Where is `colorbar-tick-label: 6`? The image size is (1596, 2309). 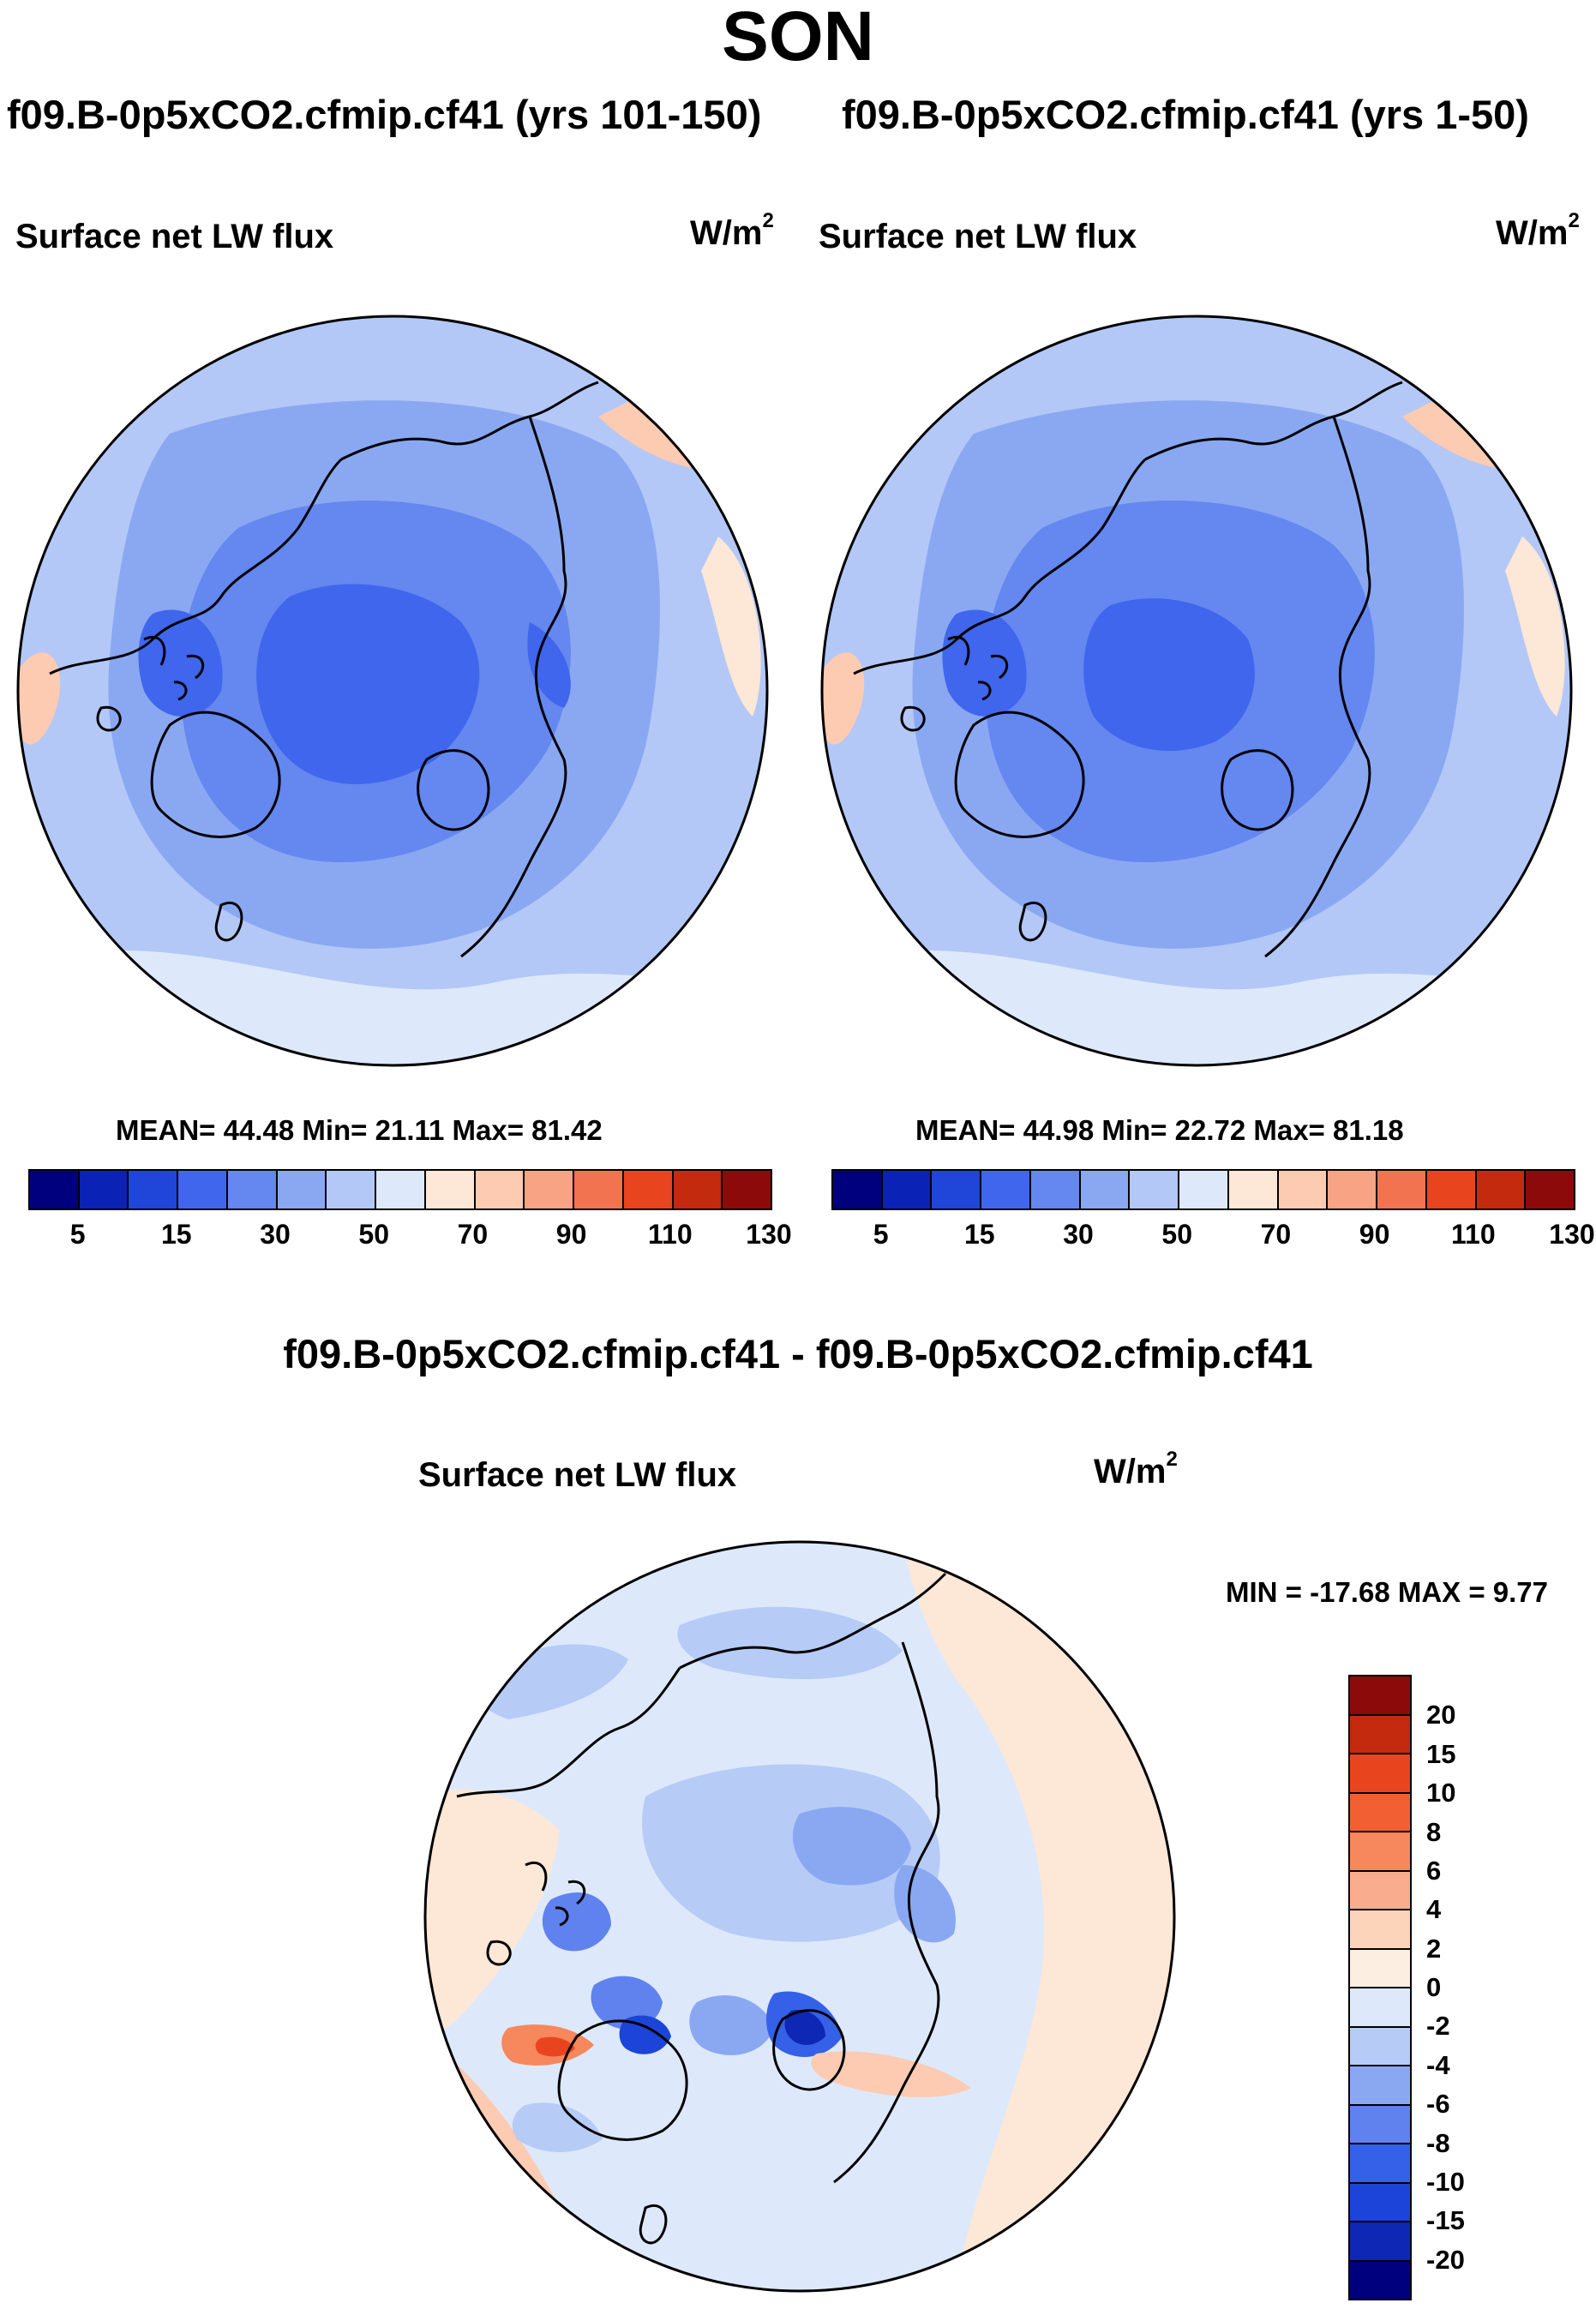 colorbar-tick-label: 6 is located at coordinates (1434, 1870).